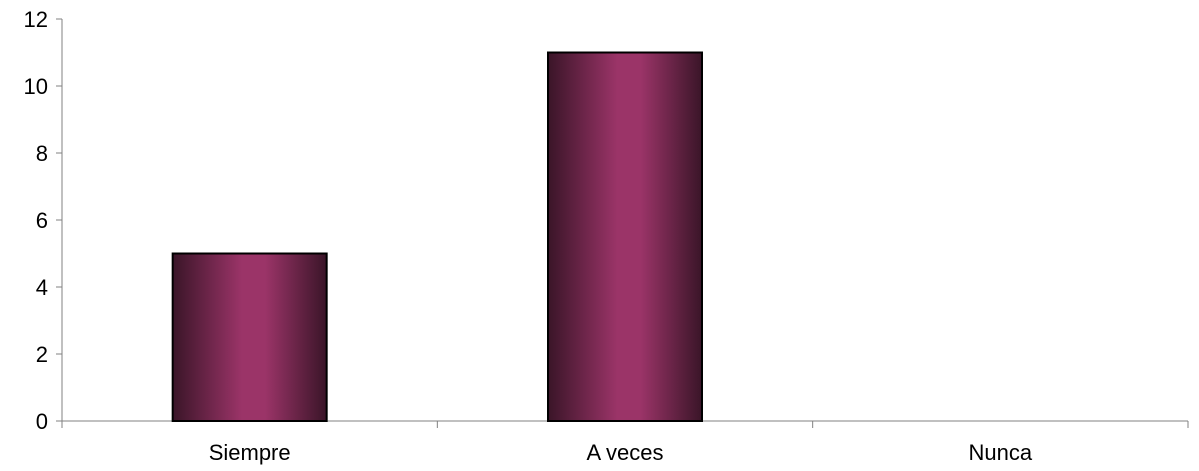 The image size is (1199, 471). Describe the element at coordinates (624, 452) in the screenshot. I see `x-category-label: A veces` at that location.